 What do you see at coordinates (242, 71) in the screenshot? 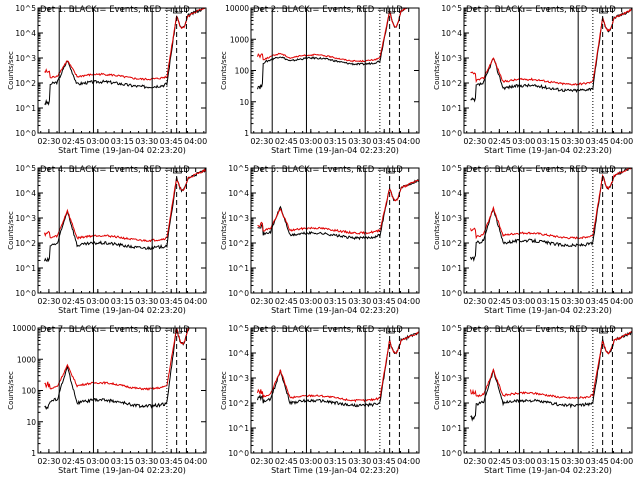
I see `y-tick-label: 100` at bounding box center [242, 71].